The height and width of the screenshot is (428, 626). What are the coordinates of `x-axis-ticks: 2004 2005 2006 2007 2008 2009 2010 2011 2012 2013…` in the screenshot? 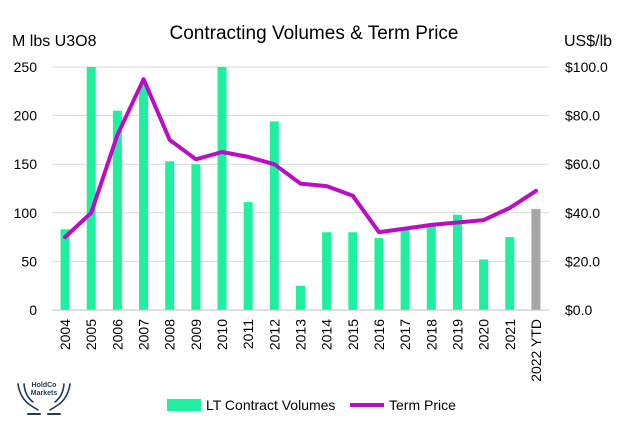 It's located at (300, 350).